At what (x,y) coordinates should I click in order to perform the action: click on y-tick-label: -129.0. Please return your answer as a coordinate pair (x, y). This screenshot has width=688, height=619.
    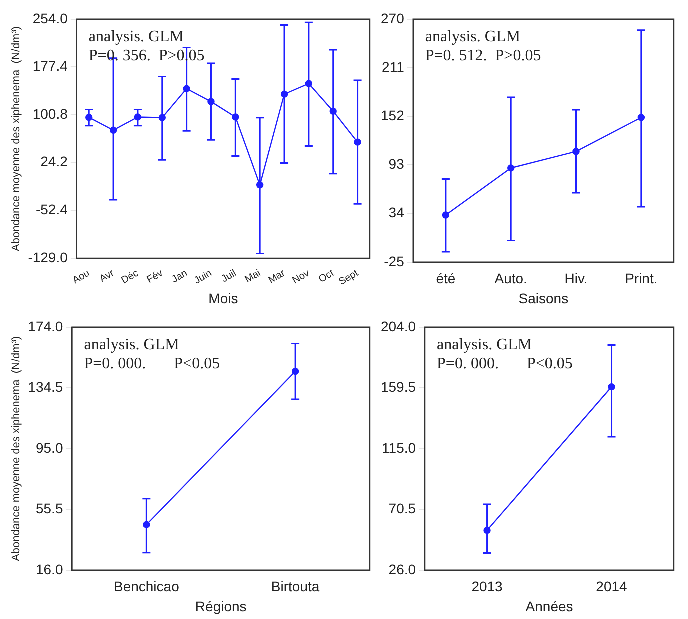
    Looking at the image, I should click on (48, 257).